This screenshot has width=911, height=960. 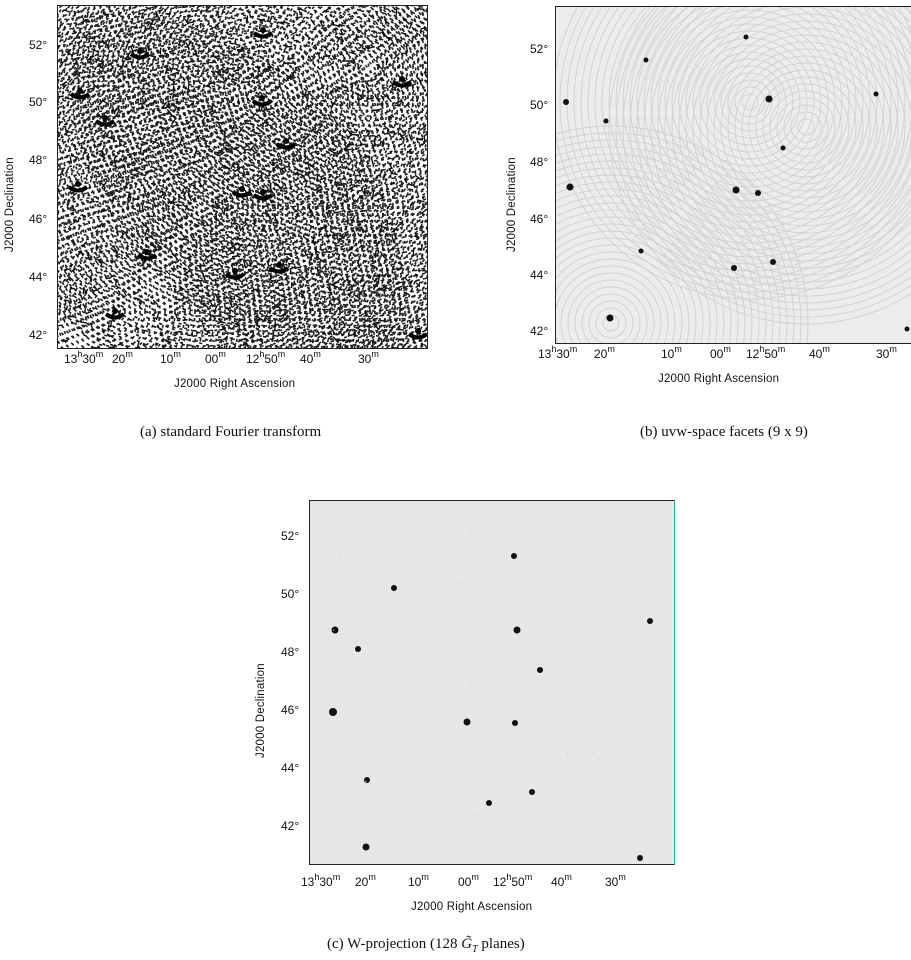 I want to click on radio-image-w-projection, so click(x=487, y=682).